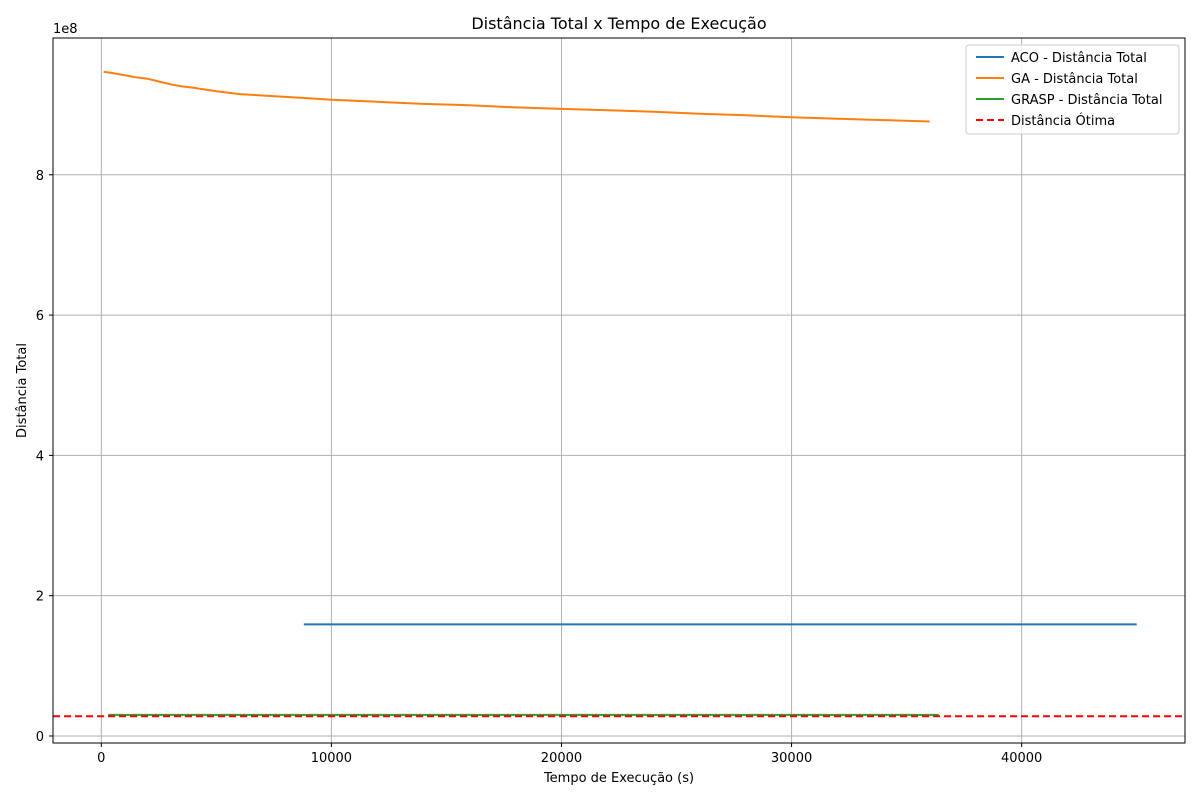 This screenshot has height=800, width=1200. What do you see at coordinates (791, 758) in the screenshot?
I see `x-tick-label: 30000` at bounding box center [791, 758].